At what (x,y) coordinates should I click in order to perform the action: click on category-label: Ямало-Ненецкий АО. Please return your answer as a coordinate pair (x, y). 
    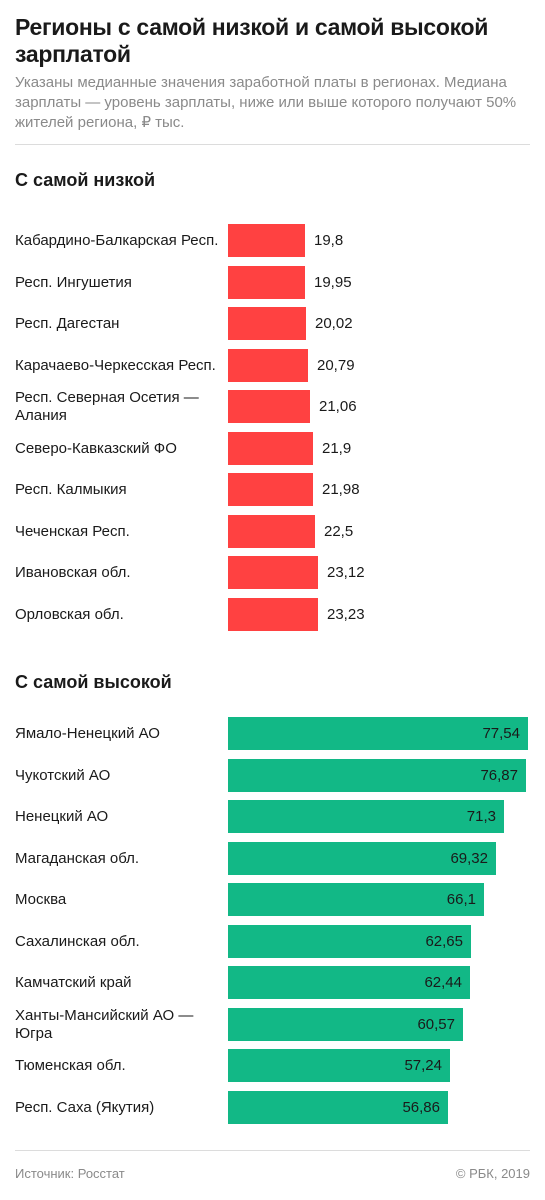
    Looking at the image, I should click on (87, 733).